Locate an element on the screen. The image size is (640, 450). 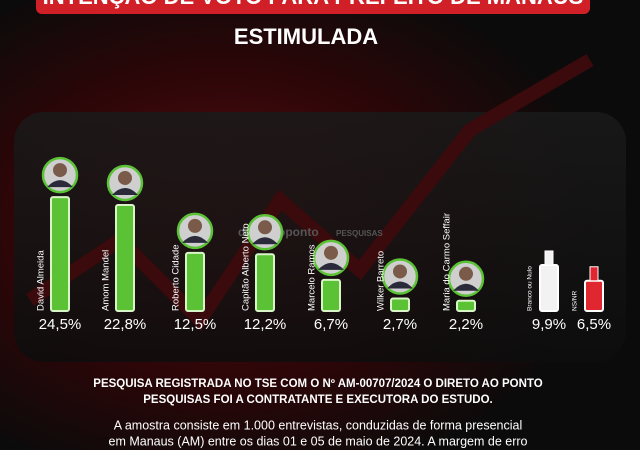
category-label: NS/NR is located at coordinates (575, 300).